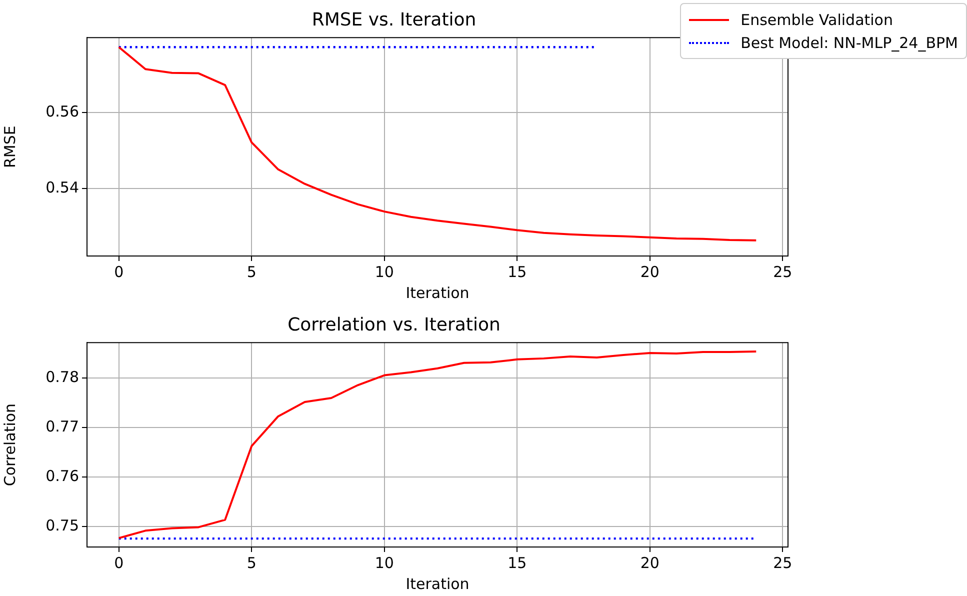 The width and height of the screenshot is (967, 596). Describe the element at coordinates (62, 476) in the screenshot. I see `y-tick-label: 0.76` at that location.